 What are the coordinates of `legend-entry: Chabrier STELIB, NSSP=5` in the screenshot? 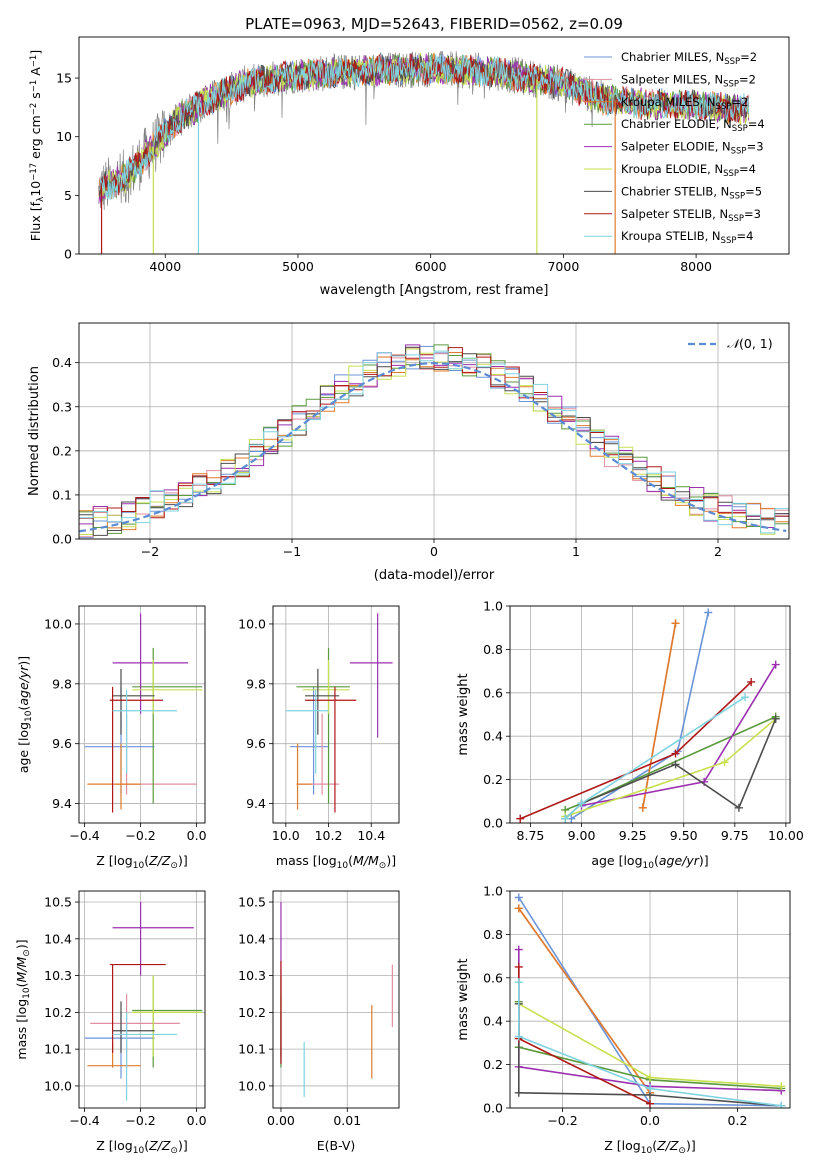 It's located at (691, 192).